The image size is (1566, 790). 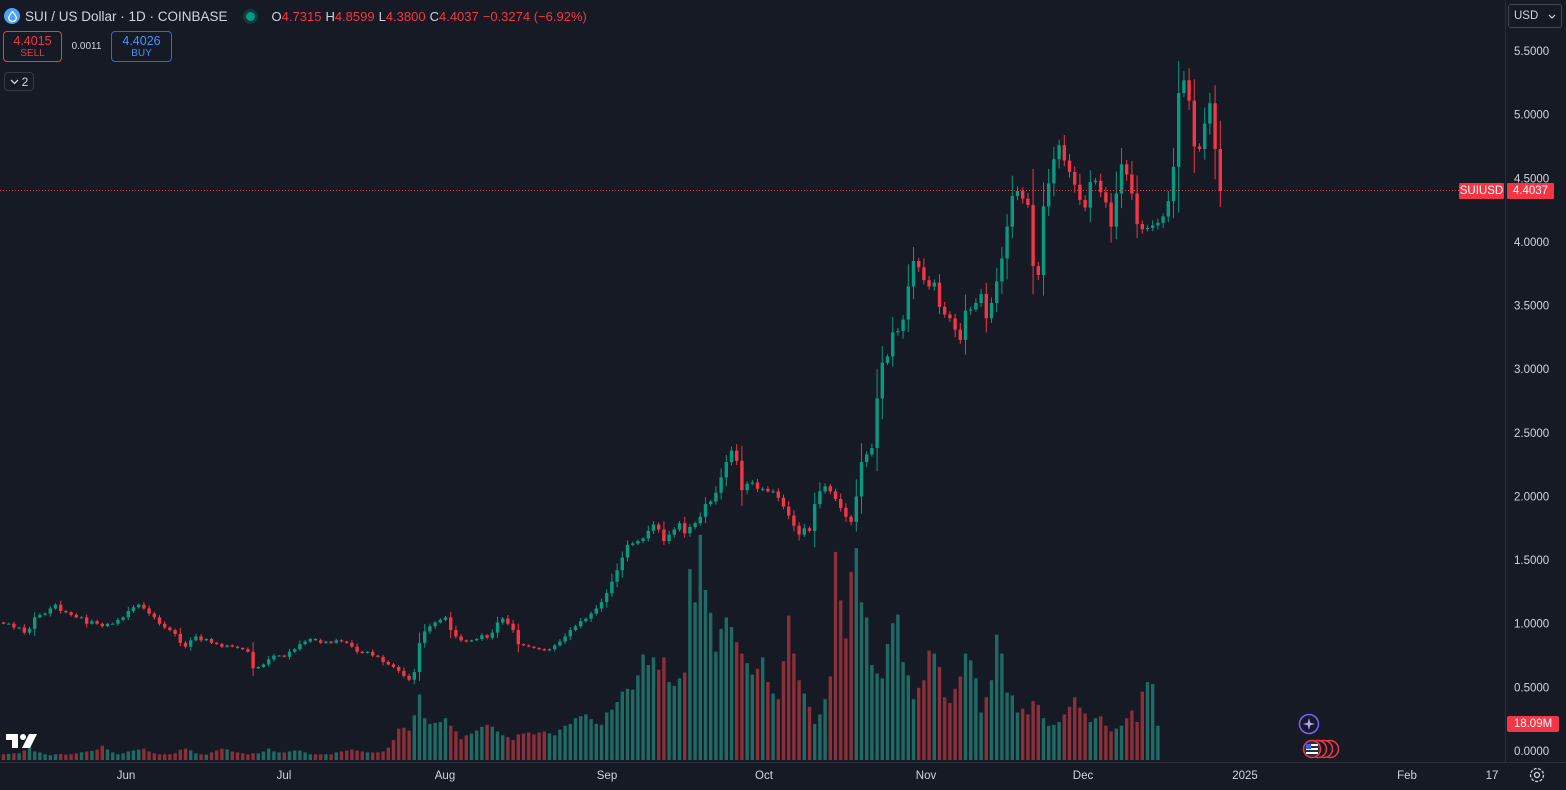 What do you see at coordinates (301, 16) in the screenshot?
I see `ohlc-open-value: 4.7315` at bounding box center [301, 16].